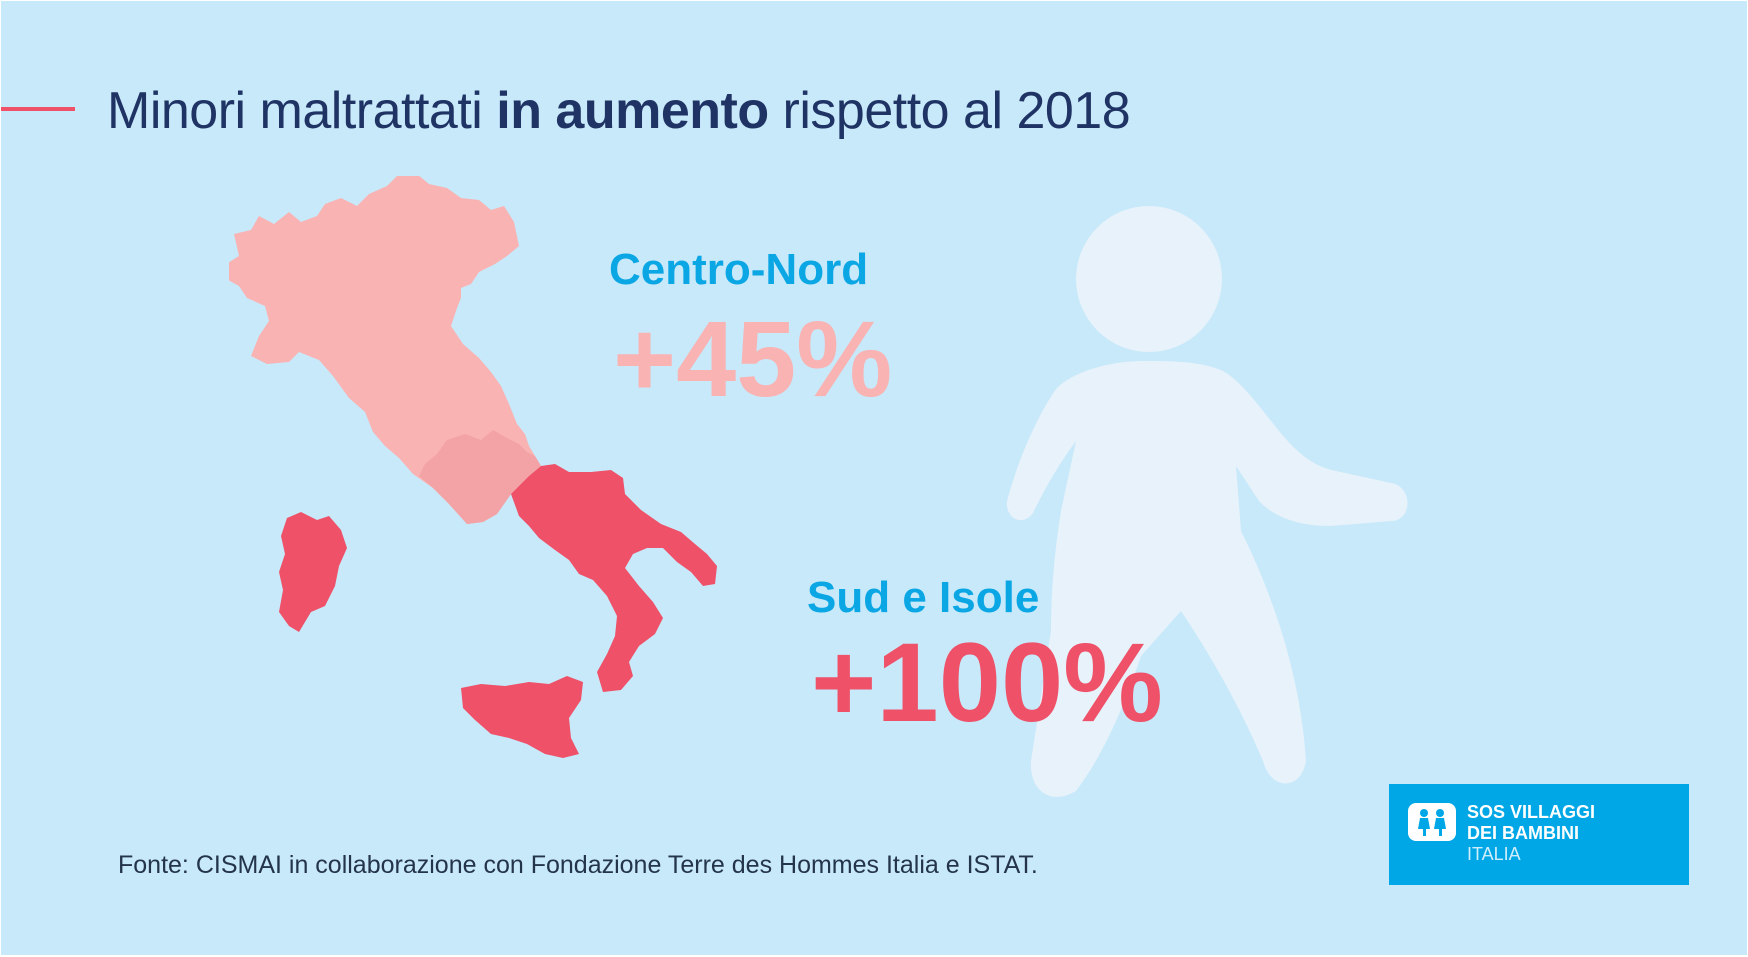  I want to click on title-part-1: Minori maltrattati, so click(302, 111).